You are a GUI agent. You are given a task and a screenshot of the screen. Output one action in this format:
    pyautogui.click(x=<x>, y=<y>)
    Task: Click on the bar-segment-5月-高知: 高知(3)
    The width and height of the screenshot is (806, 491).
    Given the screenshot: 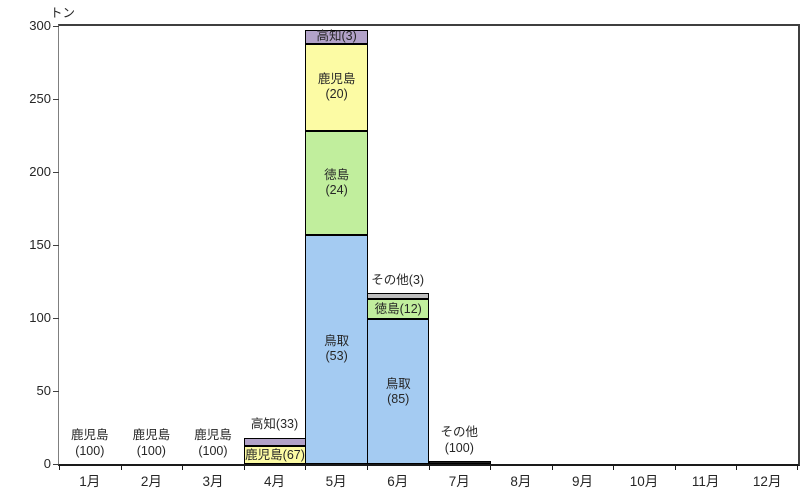 What is the action you would take?
    pyautogui.click(x=336, y=36)
    